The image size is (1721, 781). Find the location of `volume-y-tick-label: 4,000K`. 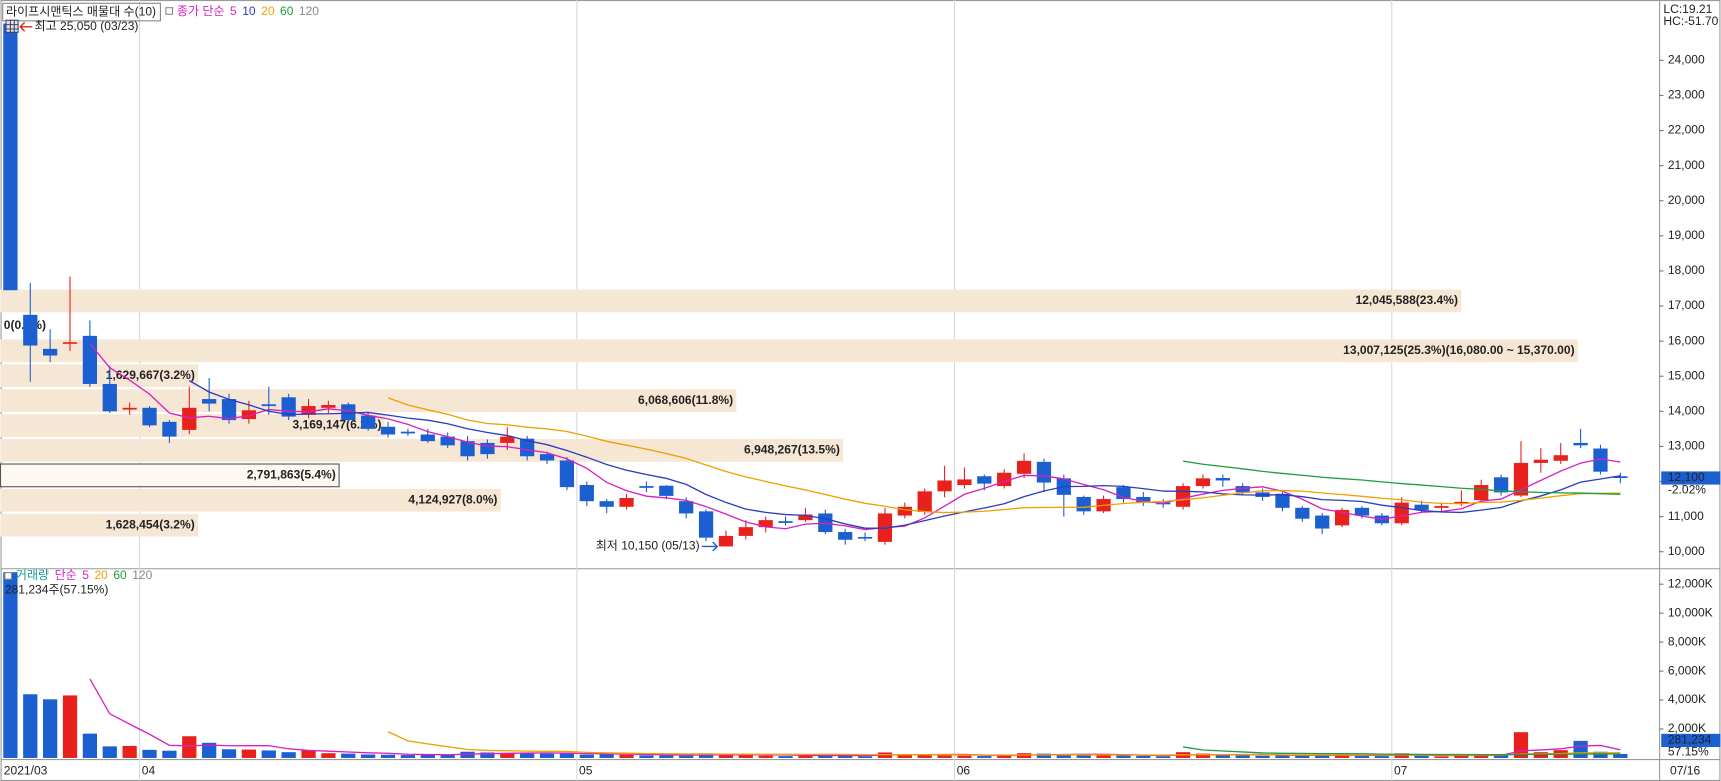

volume-y-tick-label: 4,000K is located at coordinates (1687, 699).